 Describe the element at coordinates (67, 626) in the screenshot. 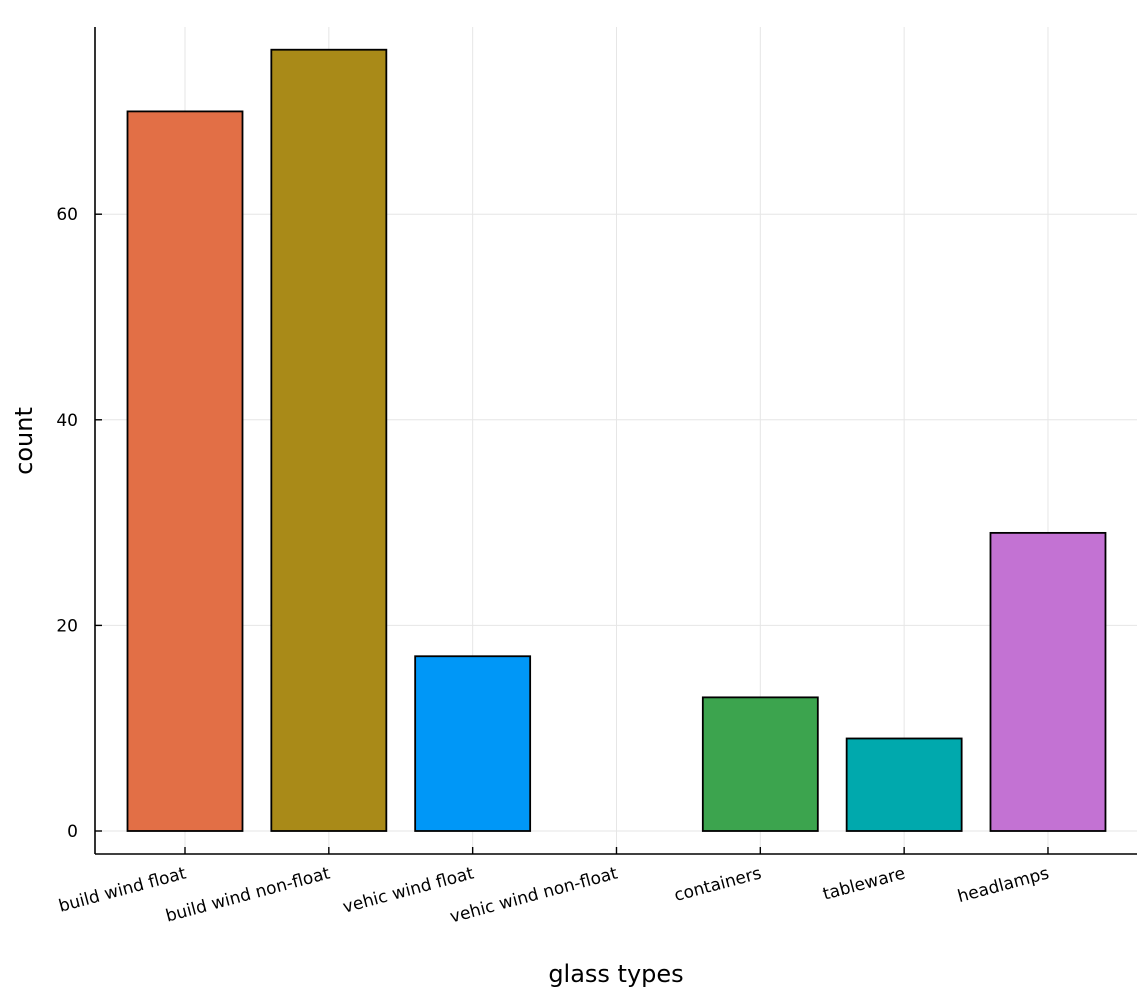

I see `y-tick-label: 20` at that location.